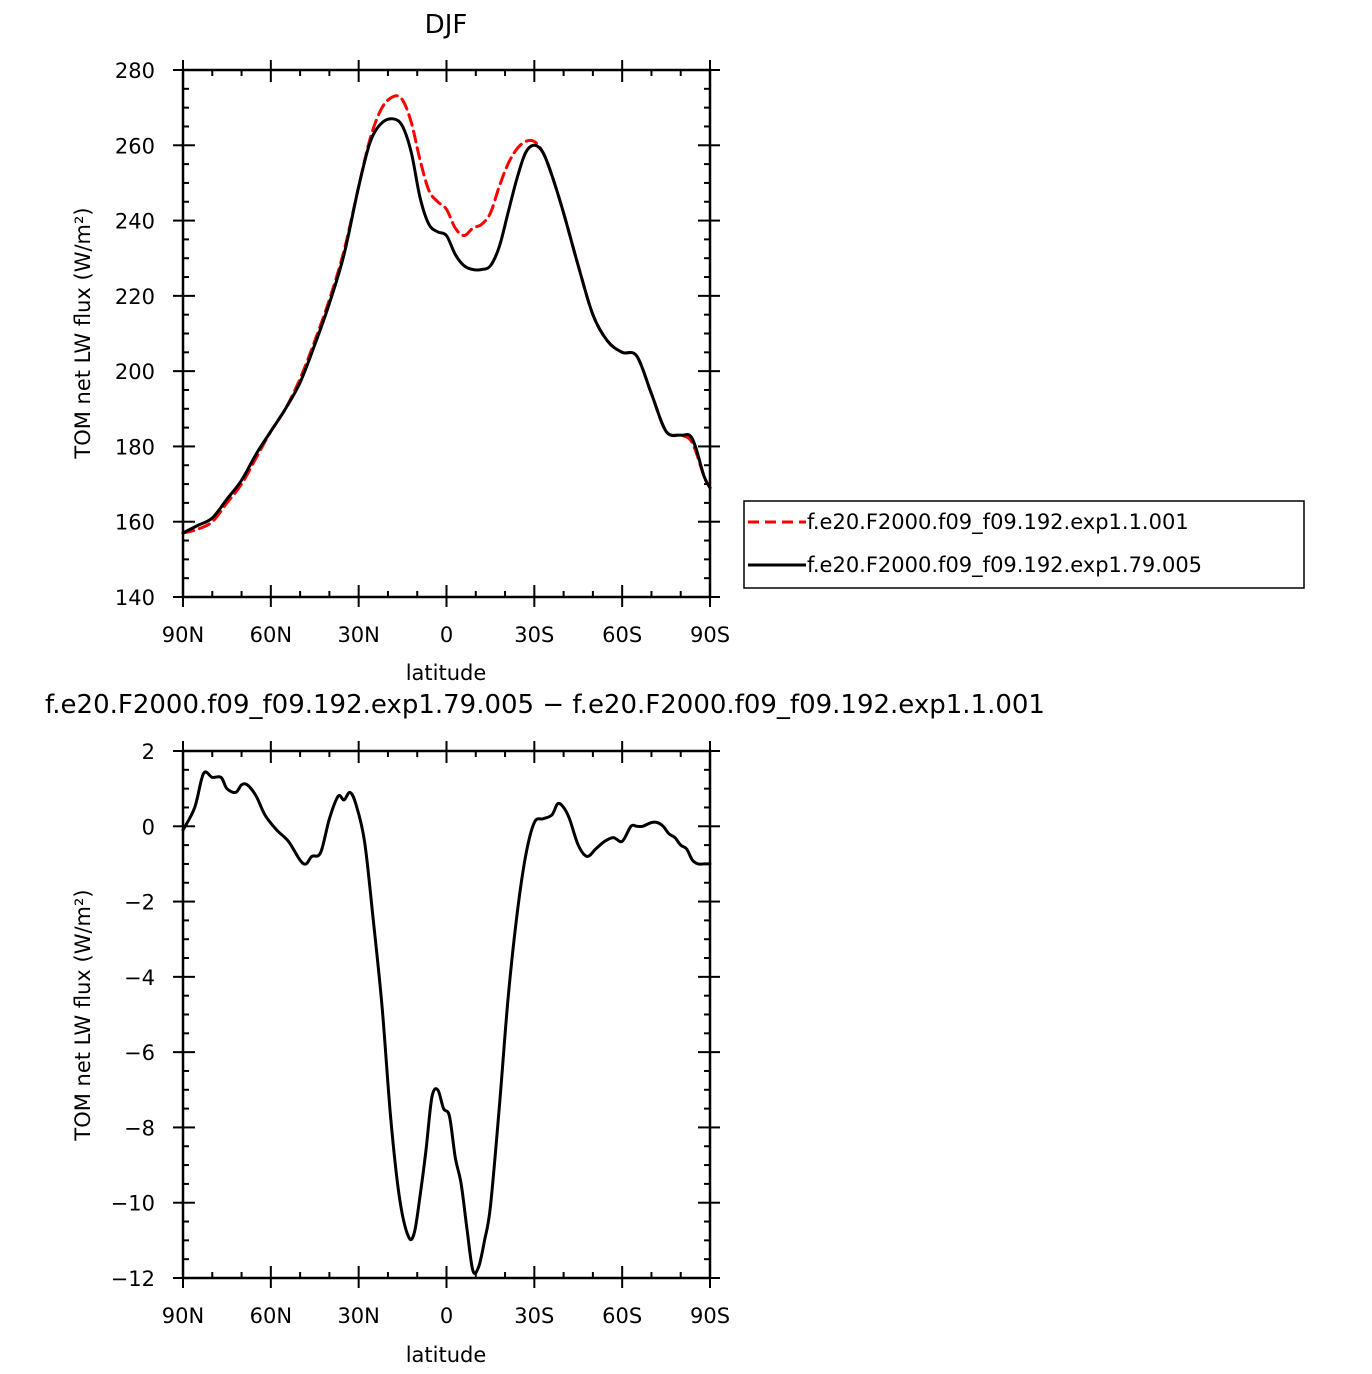 This screenshot has width=1372, height=1374. Describe the element at coordinates (135, 372) in the screenshot. I see `top-y-tick-label: 200` at that location.